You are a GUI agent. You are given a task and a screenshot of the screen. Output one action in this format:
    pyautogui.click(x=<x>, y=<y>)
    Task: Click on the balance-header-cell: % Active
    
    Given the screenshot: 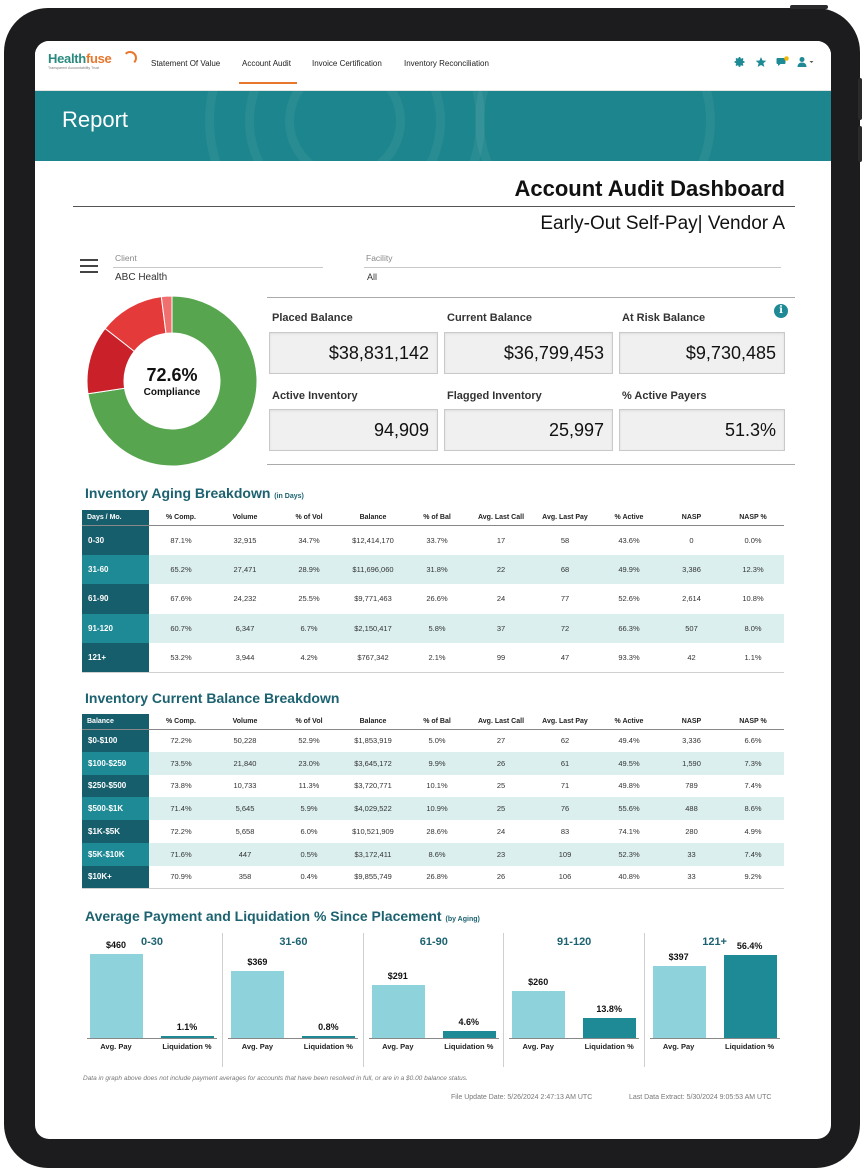 What is the action you would take?
    pyautogui.click(x=629, y=722)
    